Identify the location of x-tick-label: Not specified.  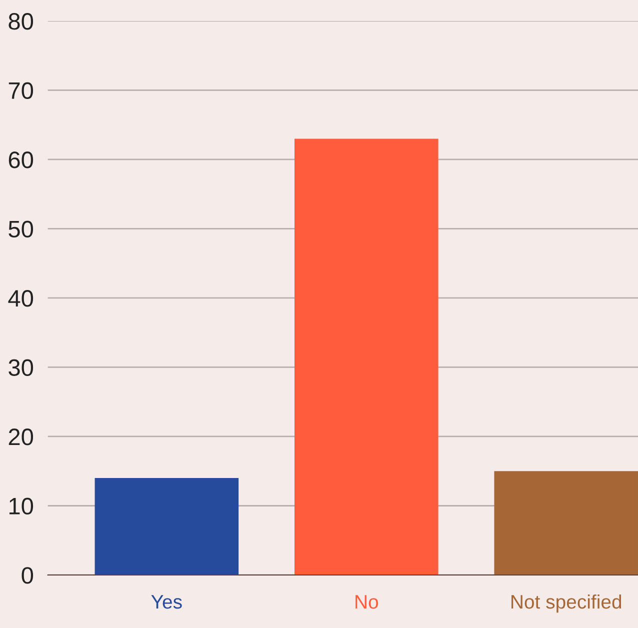
(567, 603).